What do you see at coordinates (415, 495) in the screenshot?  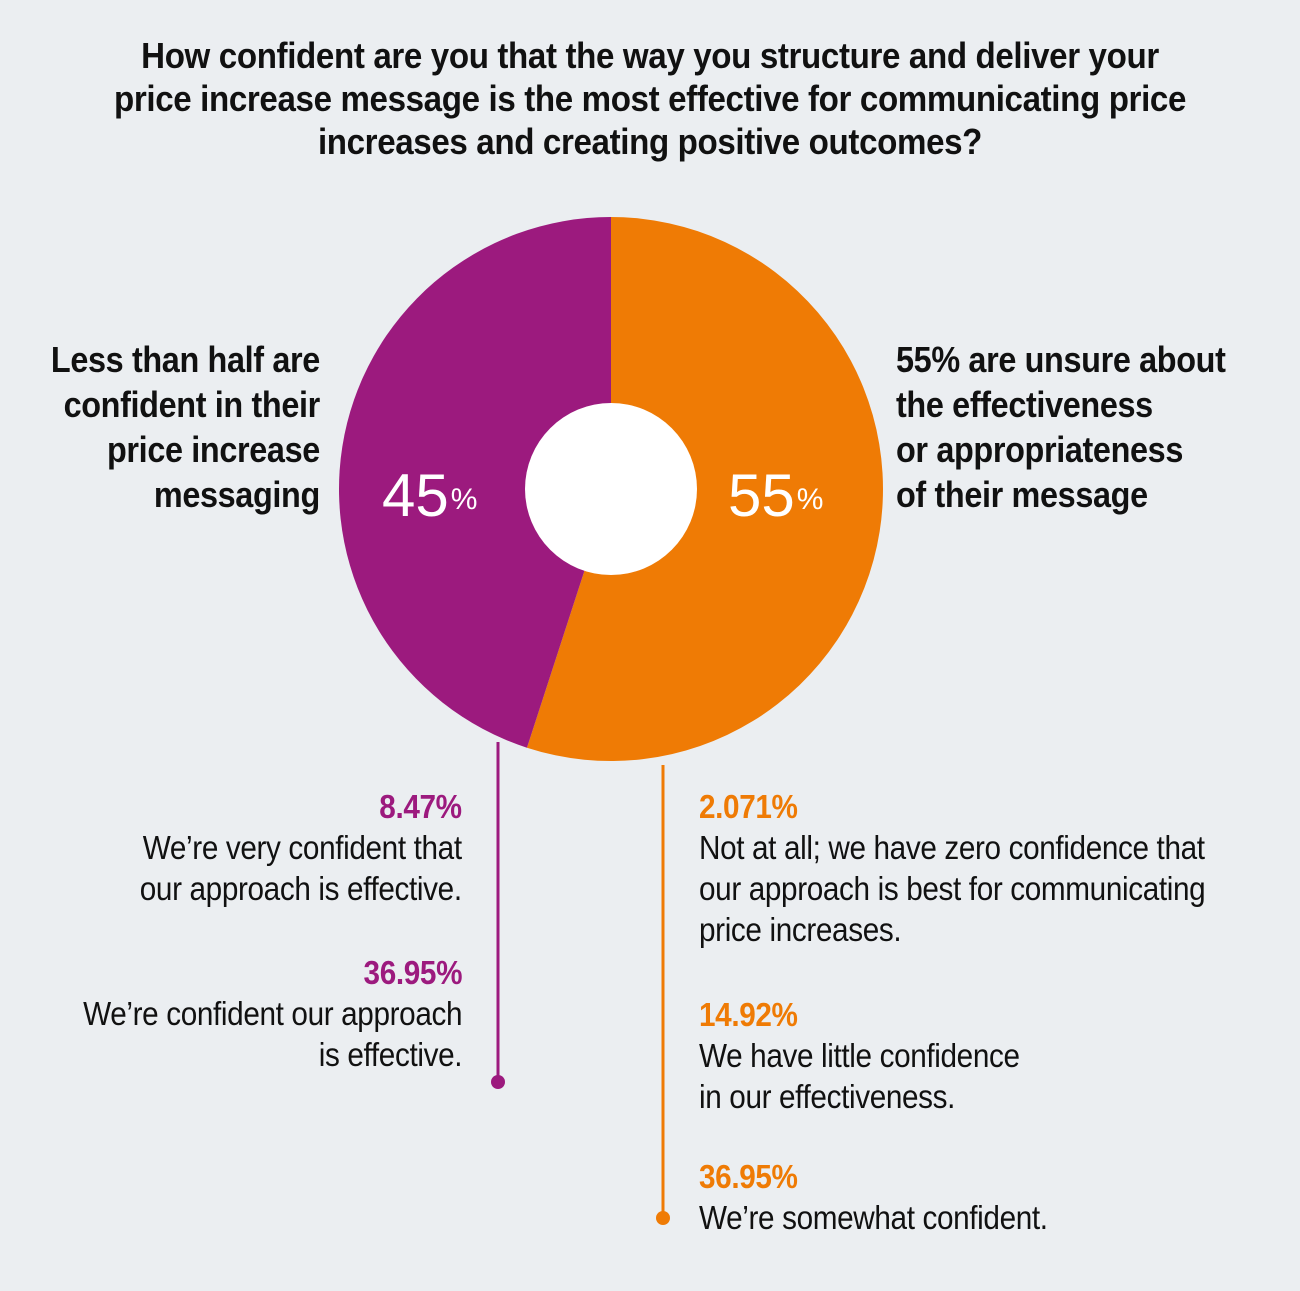 I see `left-slice-percent-number: 45` at bounding box center [415, 495].